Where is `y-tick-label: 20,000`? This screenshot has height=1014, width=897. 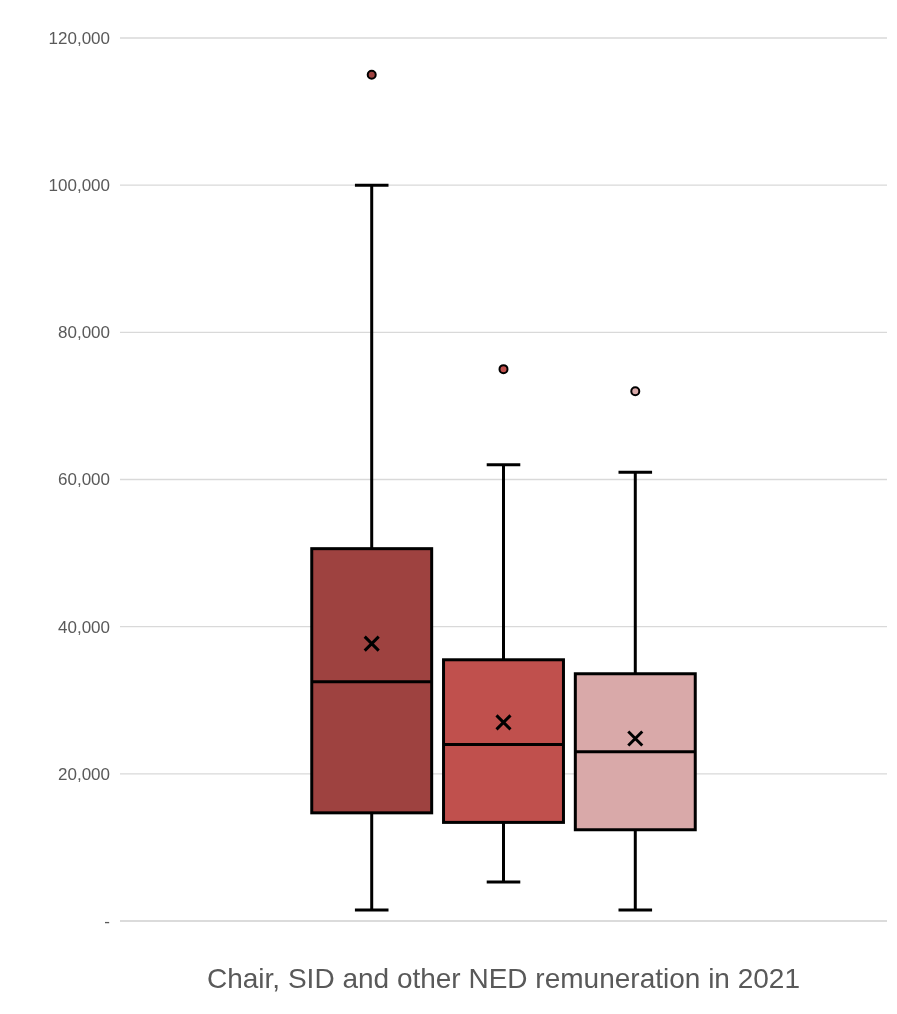 y-tick-label: 20,000 is located at coordinates (84, 774).